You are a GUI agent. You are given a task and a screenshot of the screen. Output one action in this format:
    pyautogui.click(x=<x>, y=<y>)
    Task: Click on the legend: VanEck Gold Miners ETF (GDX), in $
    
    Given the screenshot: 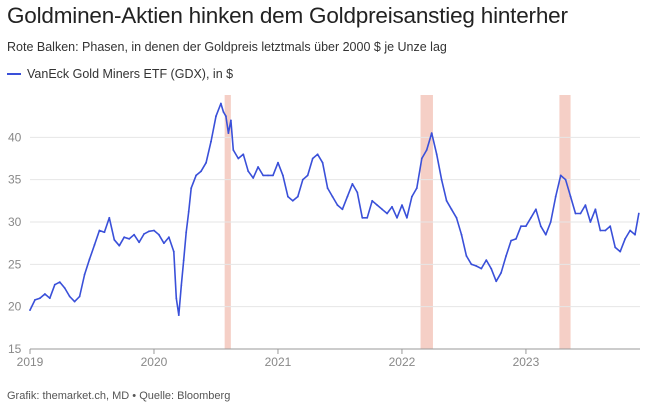 What is the action you would take?
    pyautogui.click(x=120, y=74)
    